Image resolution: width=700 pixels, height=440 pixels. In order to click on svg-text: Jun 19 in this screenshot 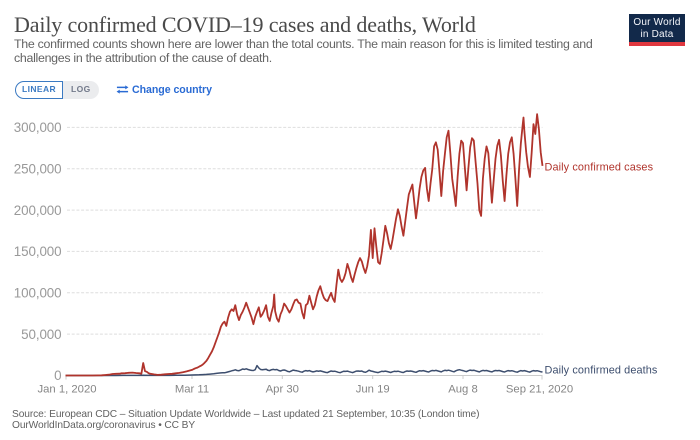, I will do `click(373, 390)`.